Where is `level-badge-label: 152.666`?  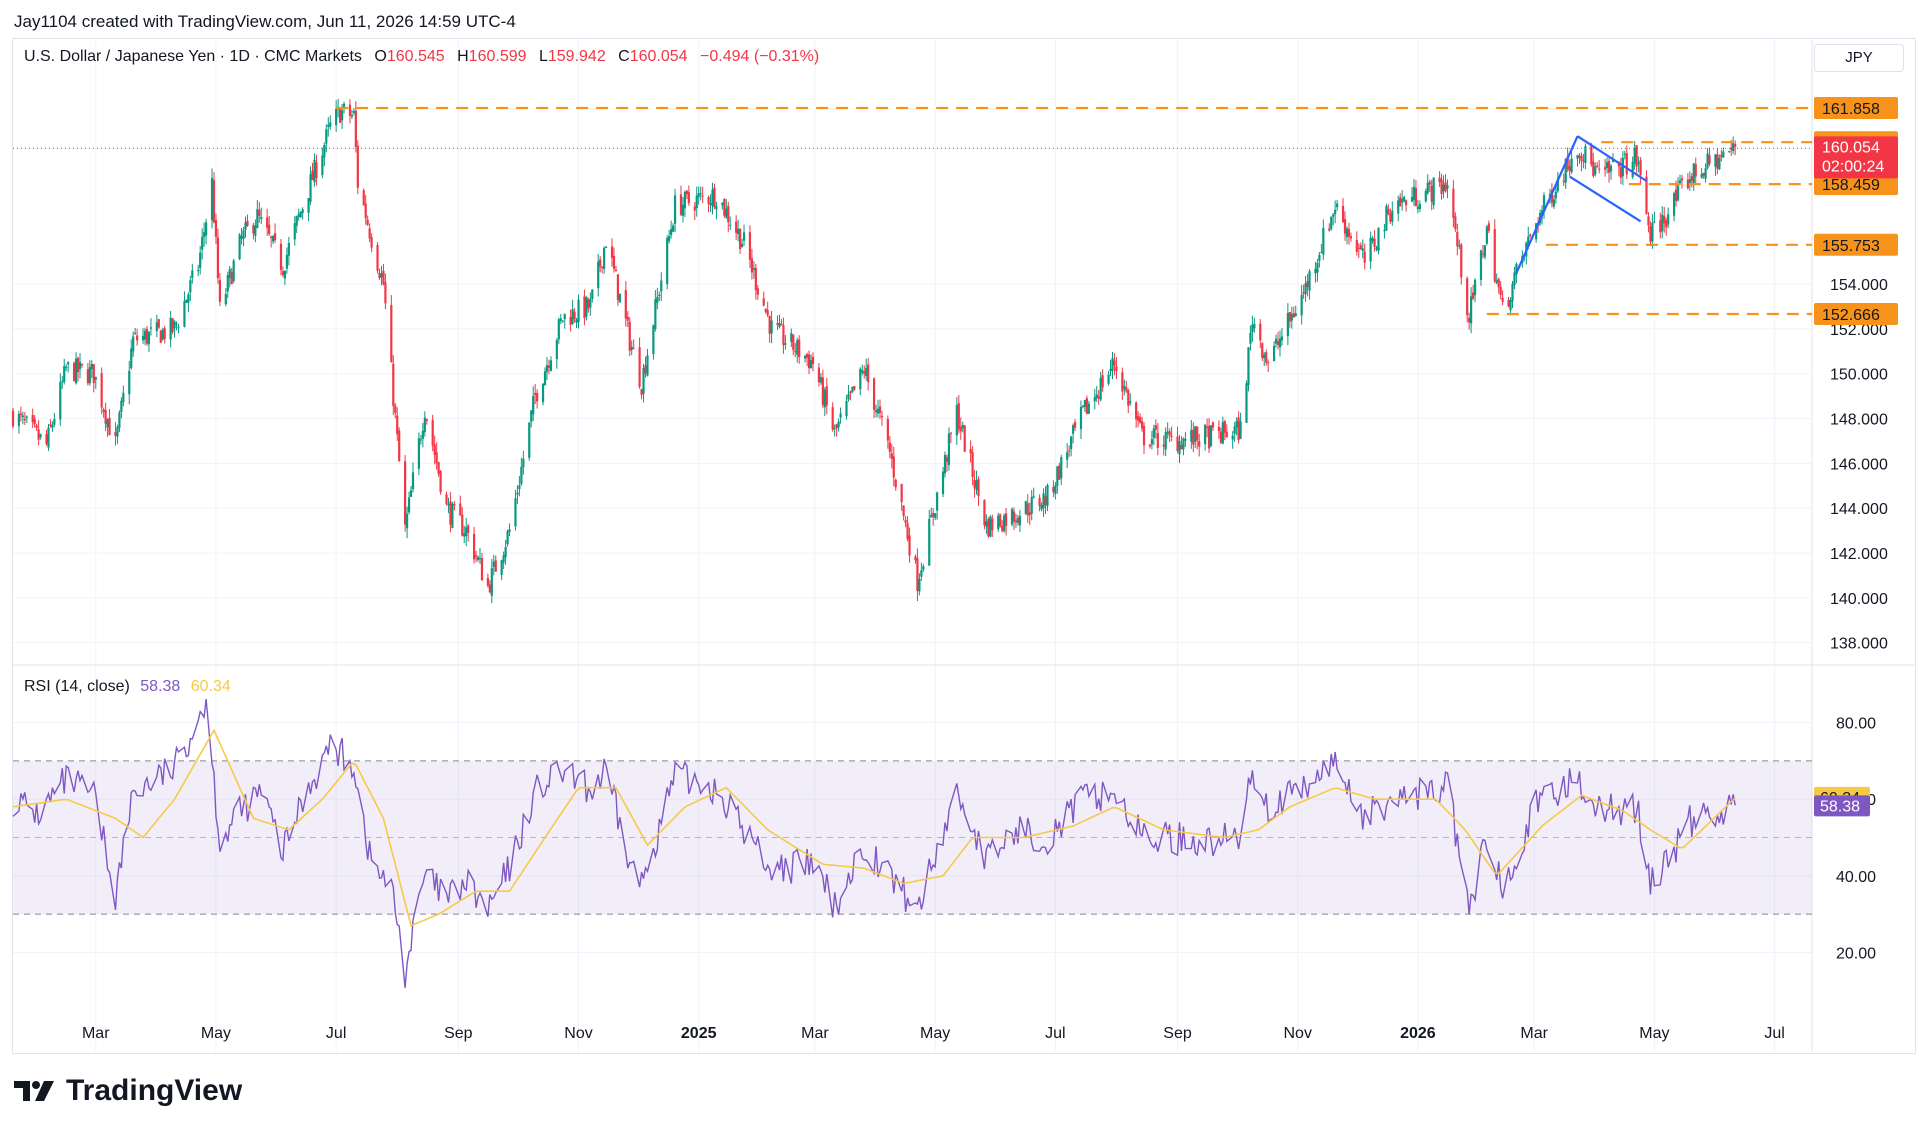
level-badge-label: 152.666 is located at coordinates (1851, 315).